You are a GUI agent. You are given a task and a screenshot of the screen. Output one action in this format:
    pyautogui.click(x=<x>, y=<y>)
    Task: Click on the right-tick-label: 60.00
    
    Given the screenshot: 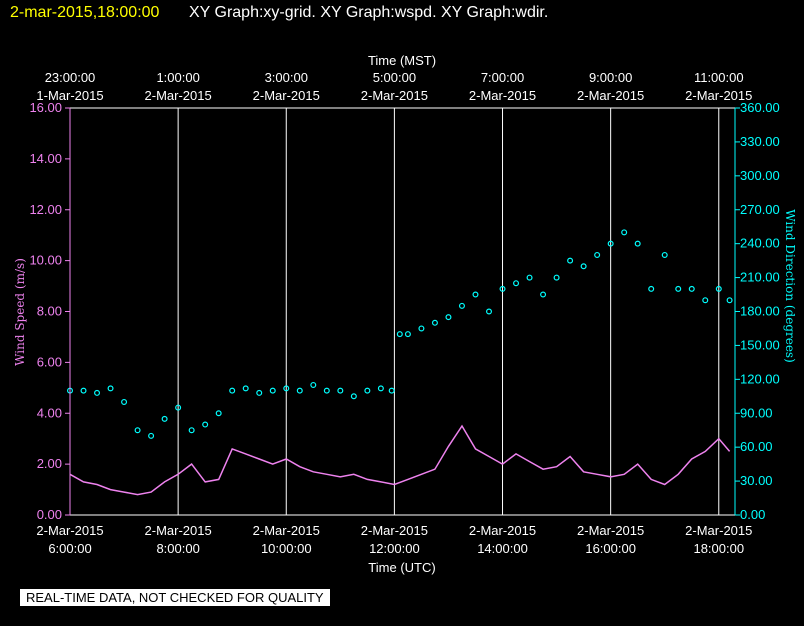 What is the action you would take?
    pyautogui.click(x=756, y=446)
    